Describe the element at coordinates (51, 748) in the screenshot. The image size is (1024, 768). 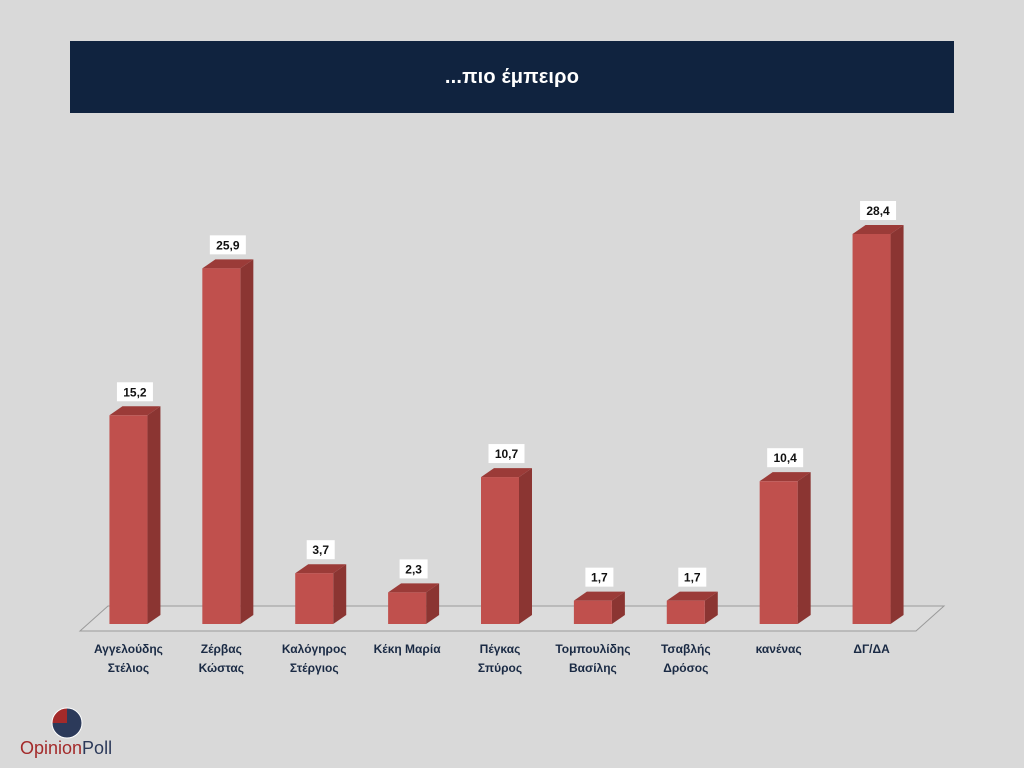
I see `logo-text-opinion: Opinion` at that location.